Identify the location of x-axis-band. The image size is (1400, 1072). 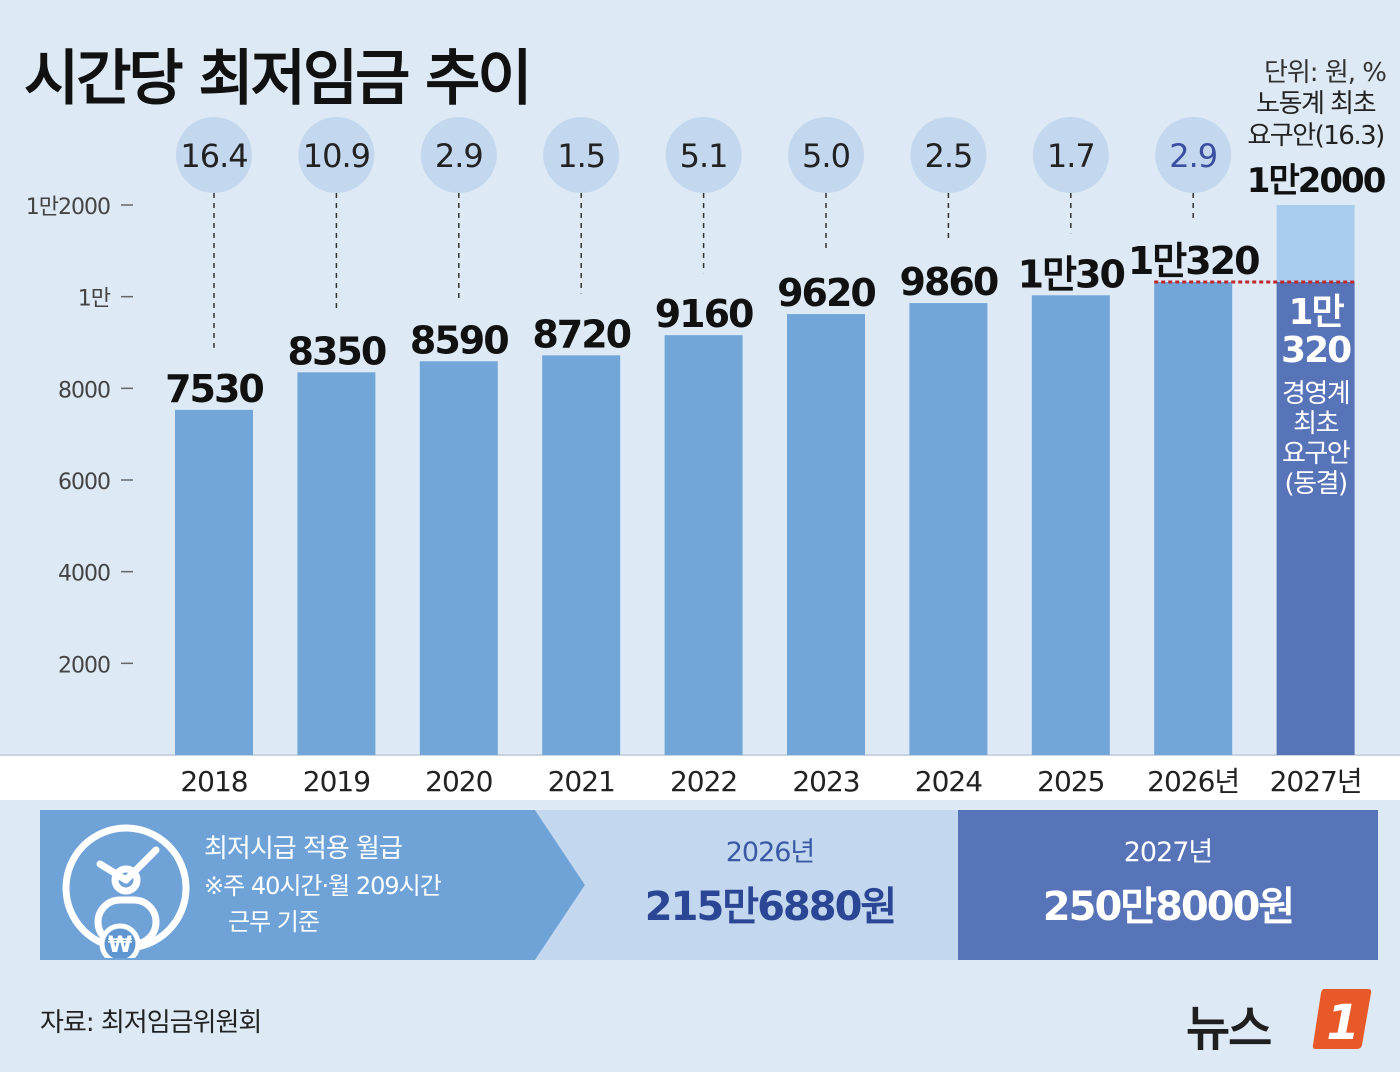
(700, 777).